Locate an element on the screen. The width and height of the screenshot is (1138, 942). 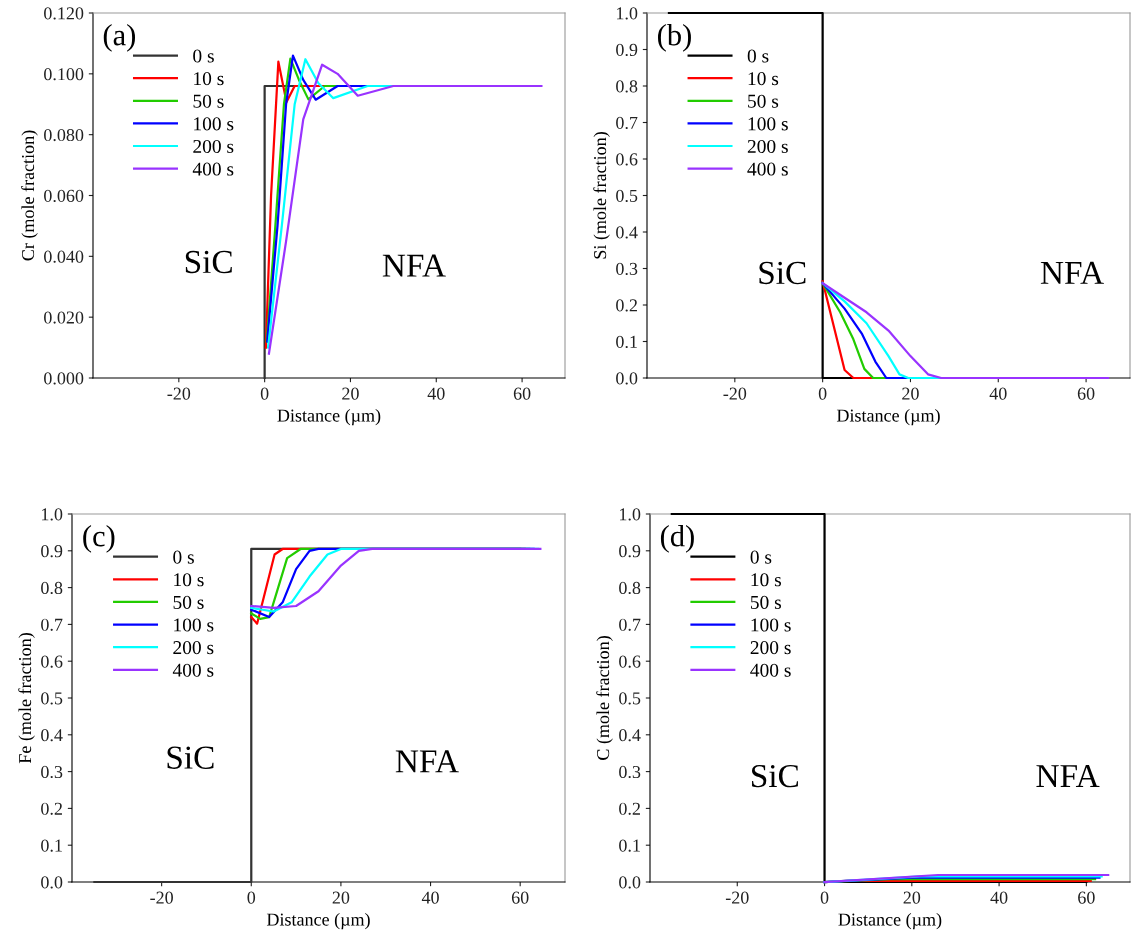
chart-title: (b) is located at coordinates (674, 37).